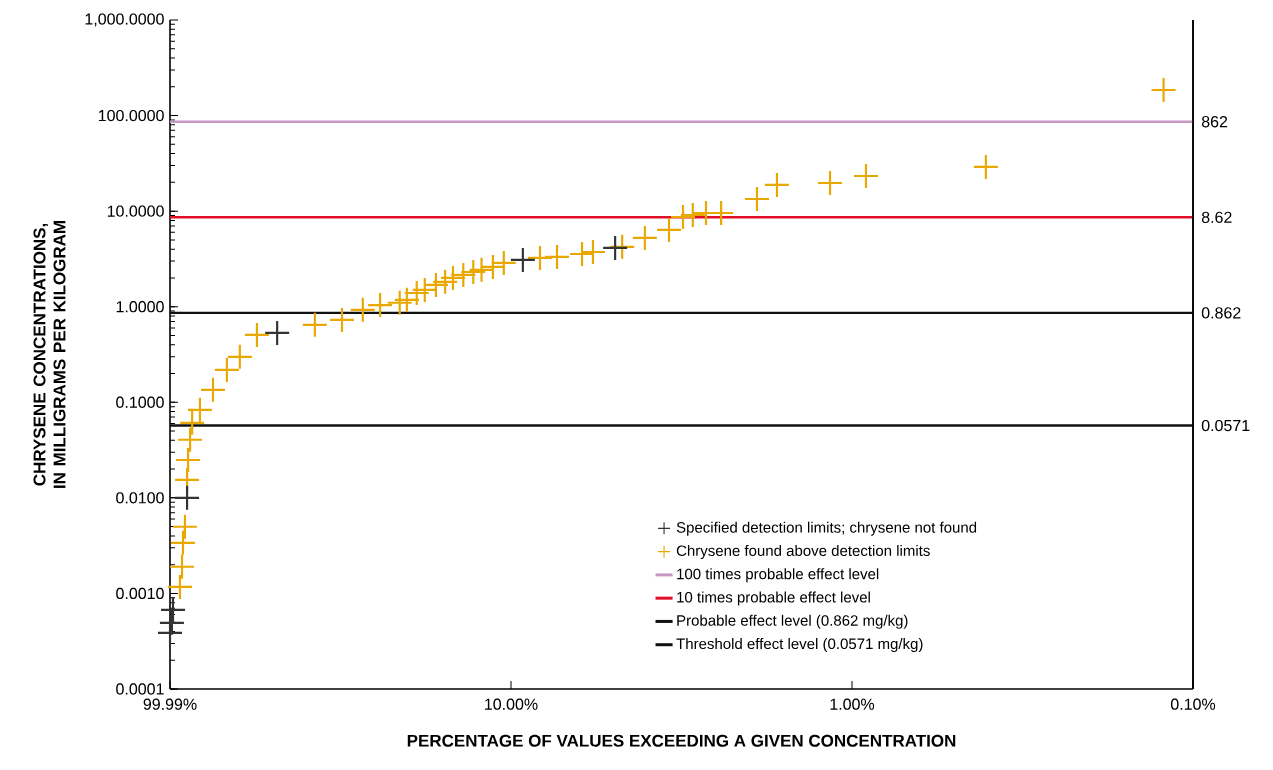 This screenshot has width=1273, height=770. Describe the element at coordinates (799, 645) in the screenshot. I see `legend-label: Threshold effect level (0.0571 mg/kg)` at that location.